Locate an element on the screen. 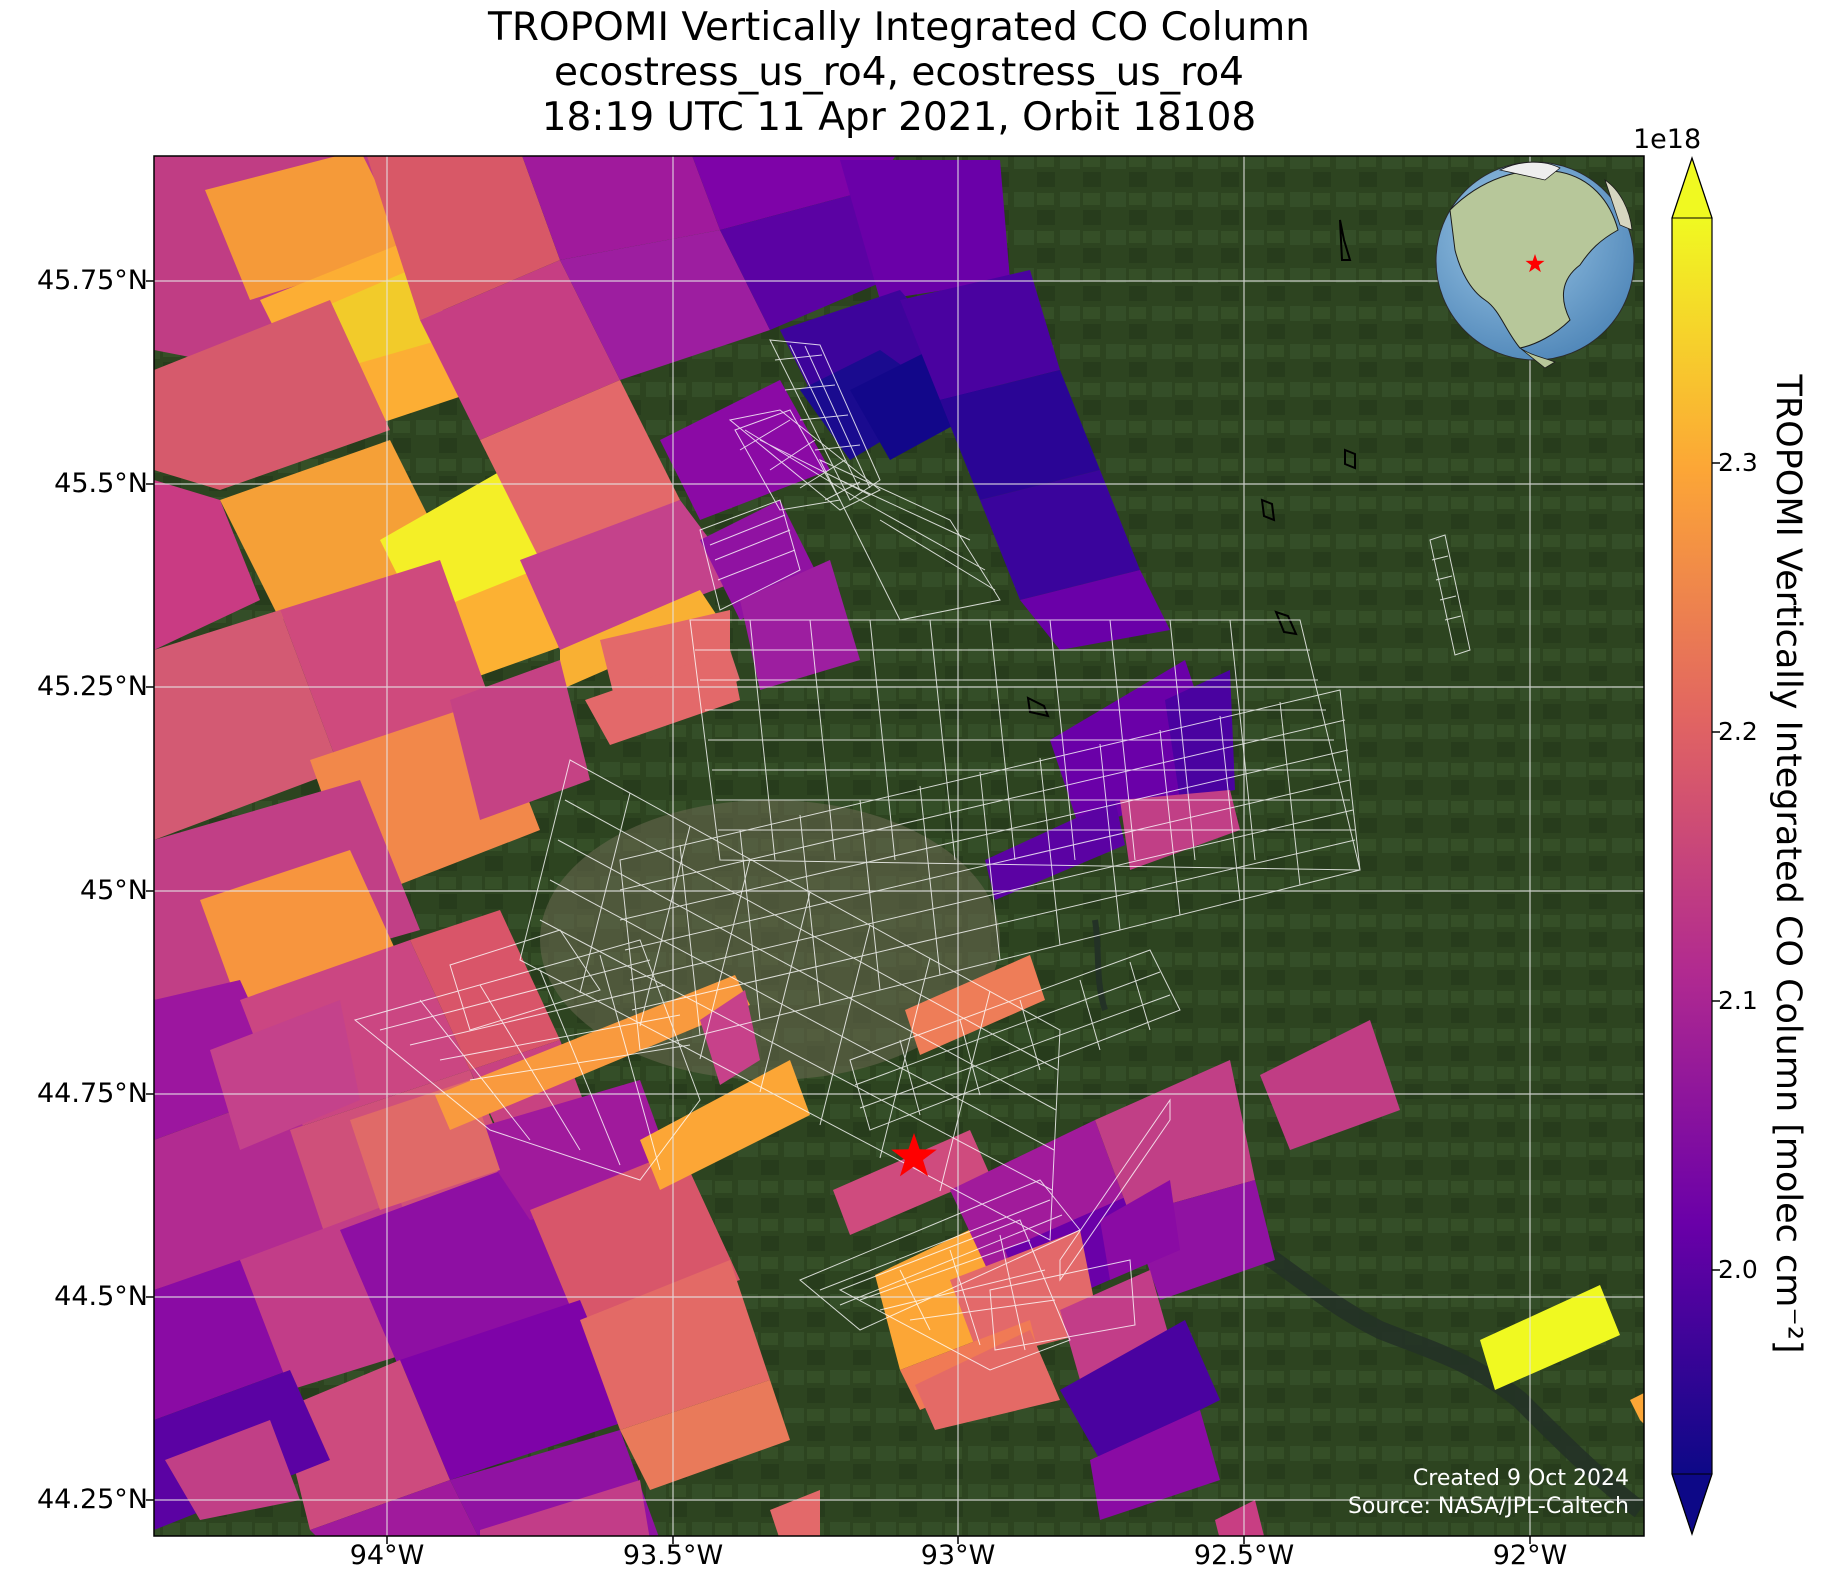  globe-inset is located at coordinates (1535, 265).